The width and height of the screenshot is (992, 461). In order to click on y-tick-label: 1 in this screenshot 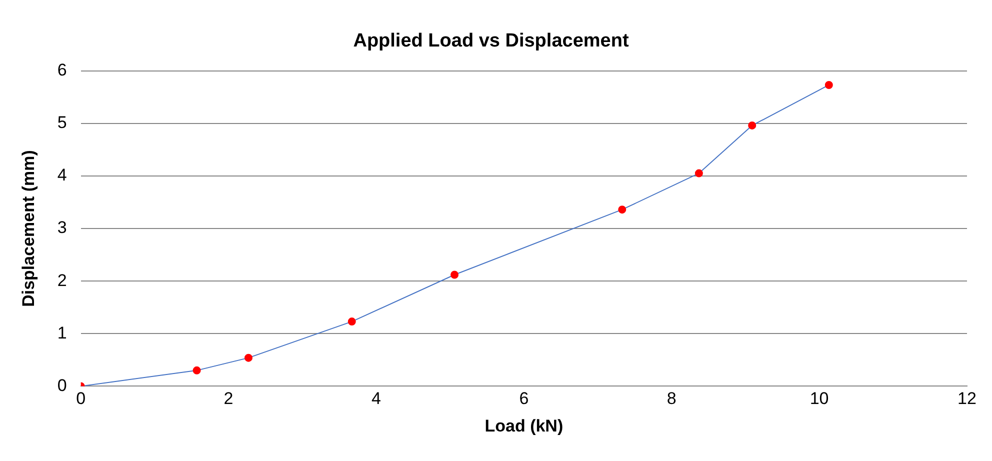, I will do `click(62, 332)`.